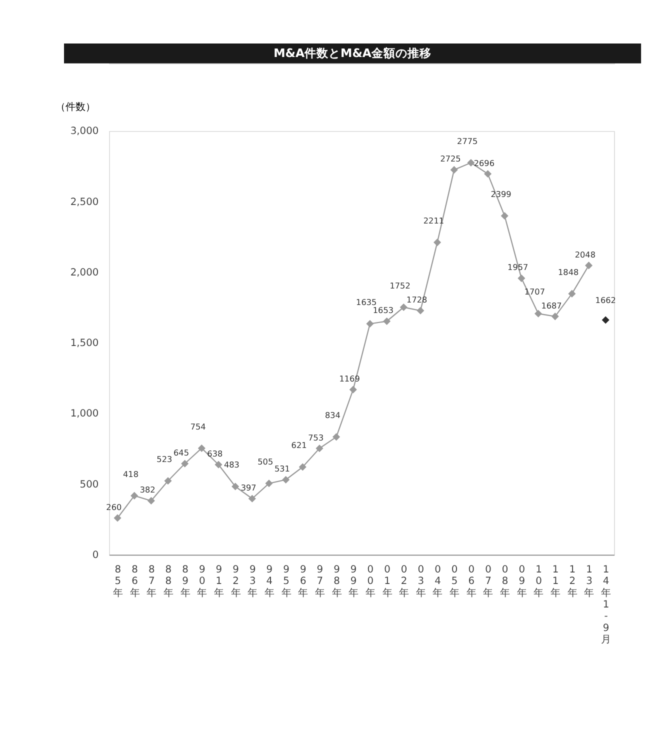 The image size is (660, 742). I want to click on data-label: 645, so click(181, 453).